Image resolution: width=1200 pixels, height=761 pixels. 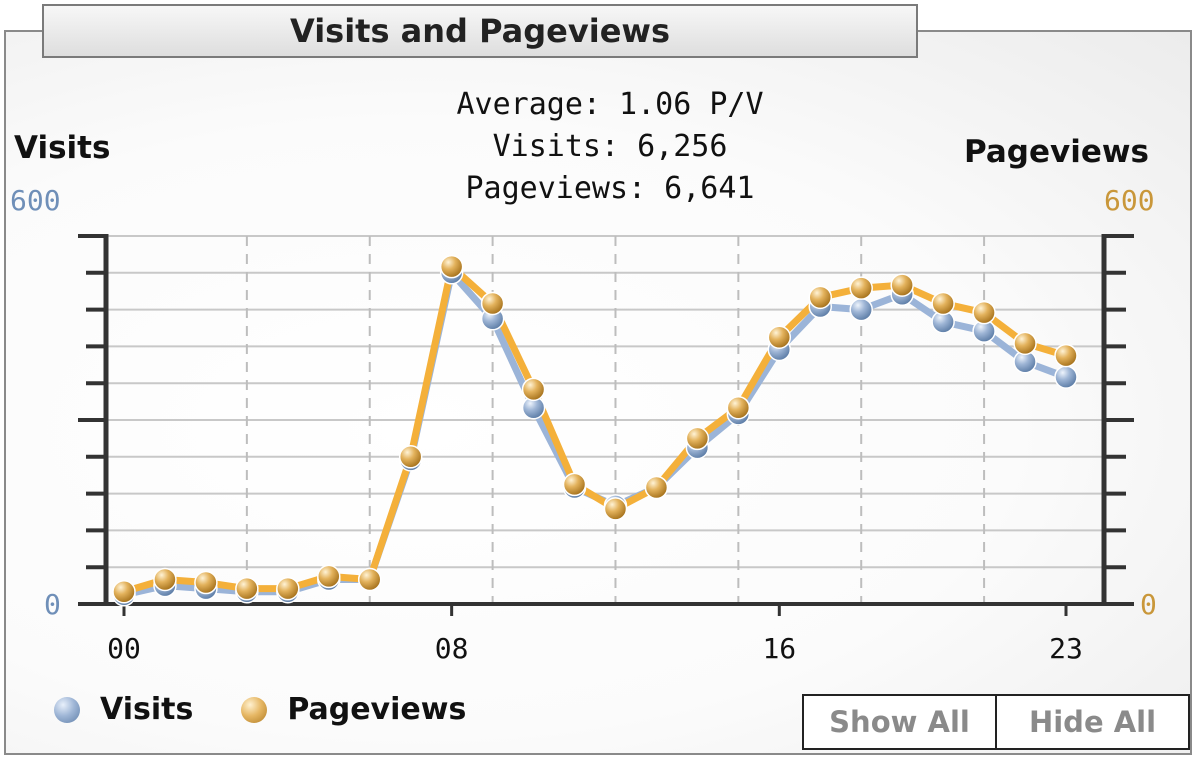 I want to click on legend-item-visits: Visits, so click(x=123, y=709).